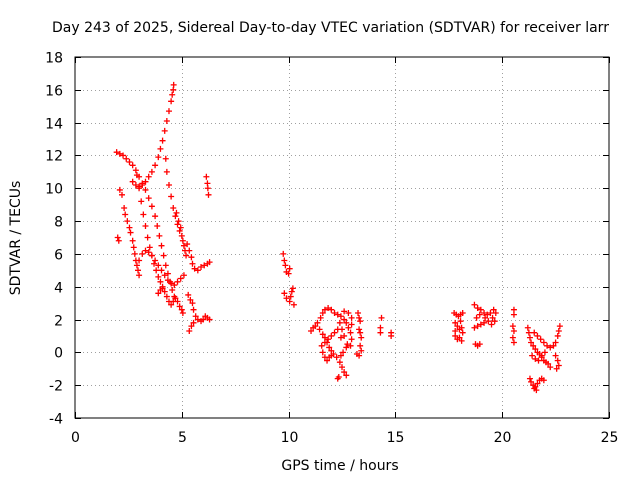 Image resolution: width=640 pixels, height=480 pixels. What do you see at coordinates (610, 438) in the screenshot?
I see `x-tick-label: 25` at bounding box center [610, 438].